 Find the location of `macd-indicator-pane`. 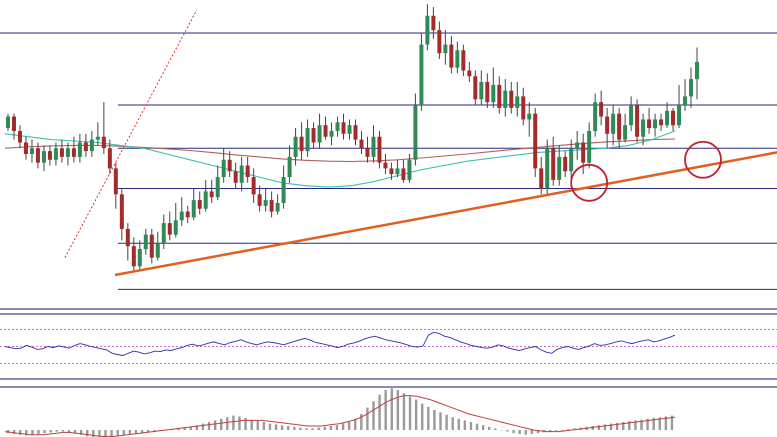

macd-indicator-pane is located at coordinates (388, 411).